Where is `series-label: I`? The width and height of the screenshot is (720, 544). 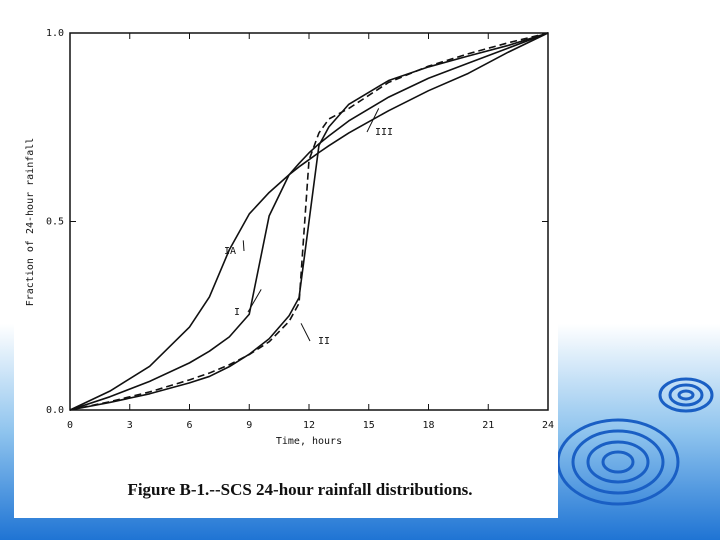 series-label: I is located at coordinates (237, 312).